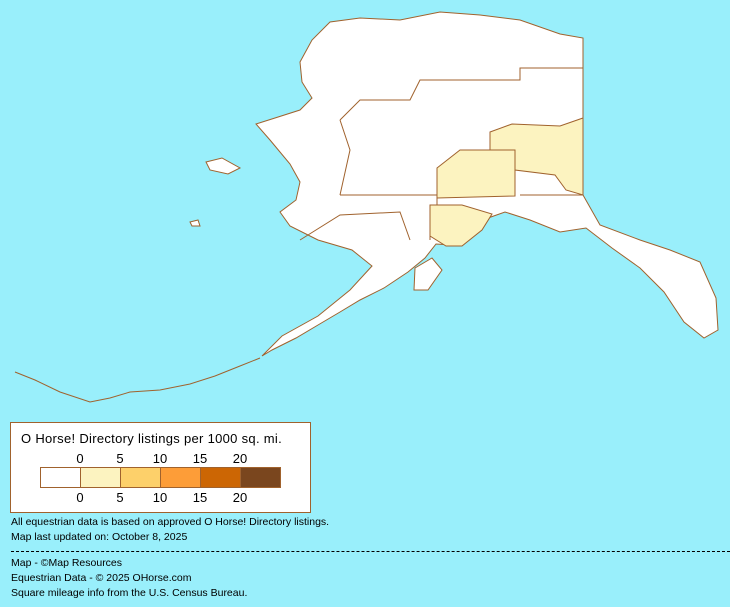 The width and height of the screenshot is (730, 607). What do you see at coordinates (223, 166) in the screenshot?
I see `st-lawrence-island` at bounding box center [223, 166].